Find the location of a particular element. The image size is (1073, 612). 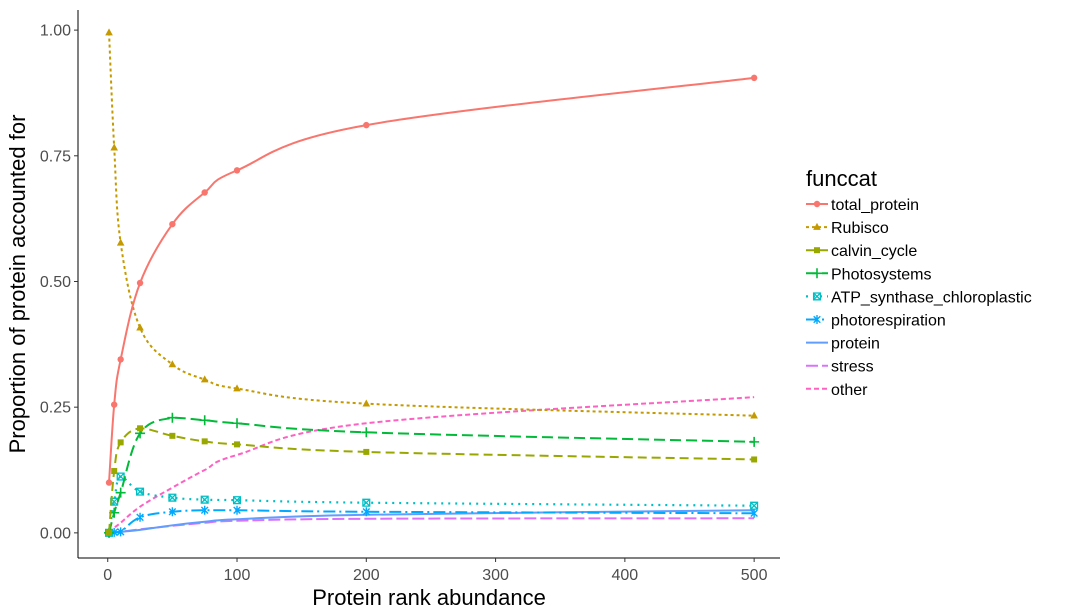

series-line-photorespiration is located at coordinates (431, 521).